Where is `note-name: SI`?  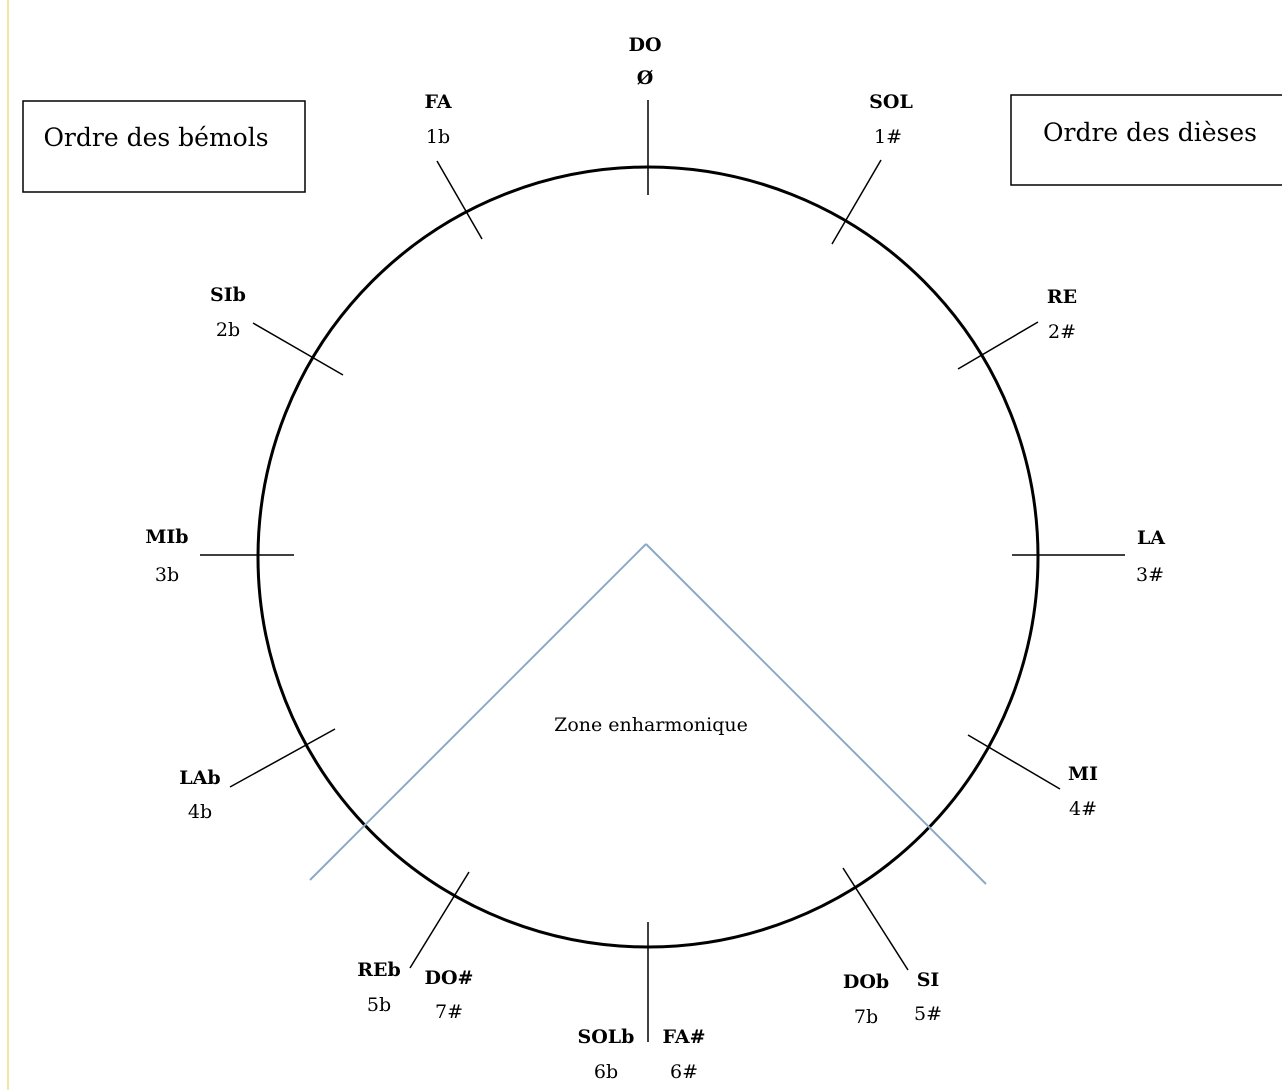
note-name: SI is located at coordinates (928, 980).